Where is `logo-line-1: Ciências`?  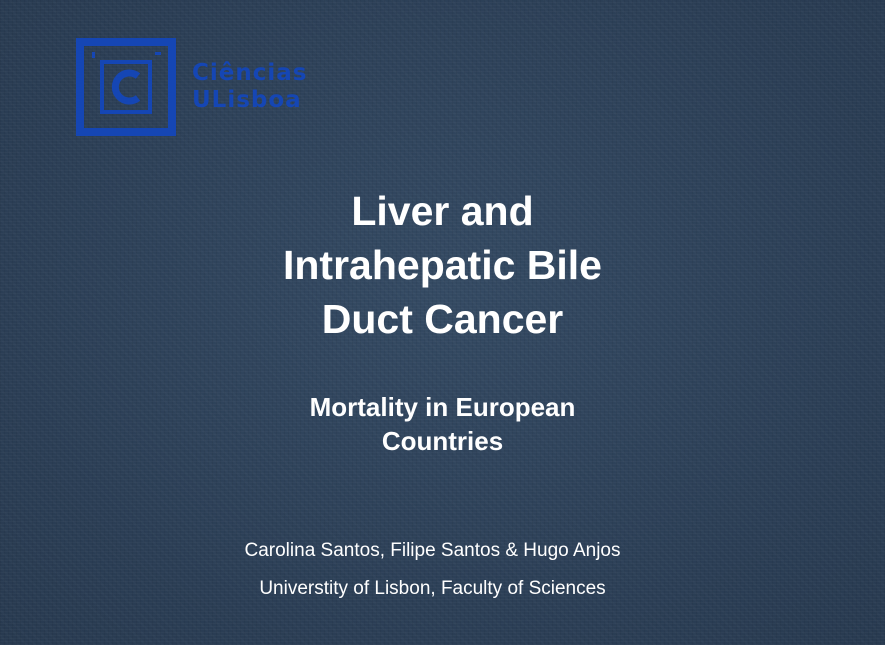
logo-line-1: Ciências is located at coordinates (250, 73).